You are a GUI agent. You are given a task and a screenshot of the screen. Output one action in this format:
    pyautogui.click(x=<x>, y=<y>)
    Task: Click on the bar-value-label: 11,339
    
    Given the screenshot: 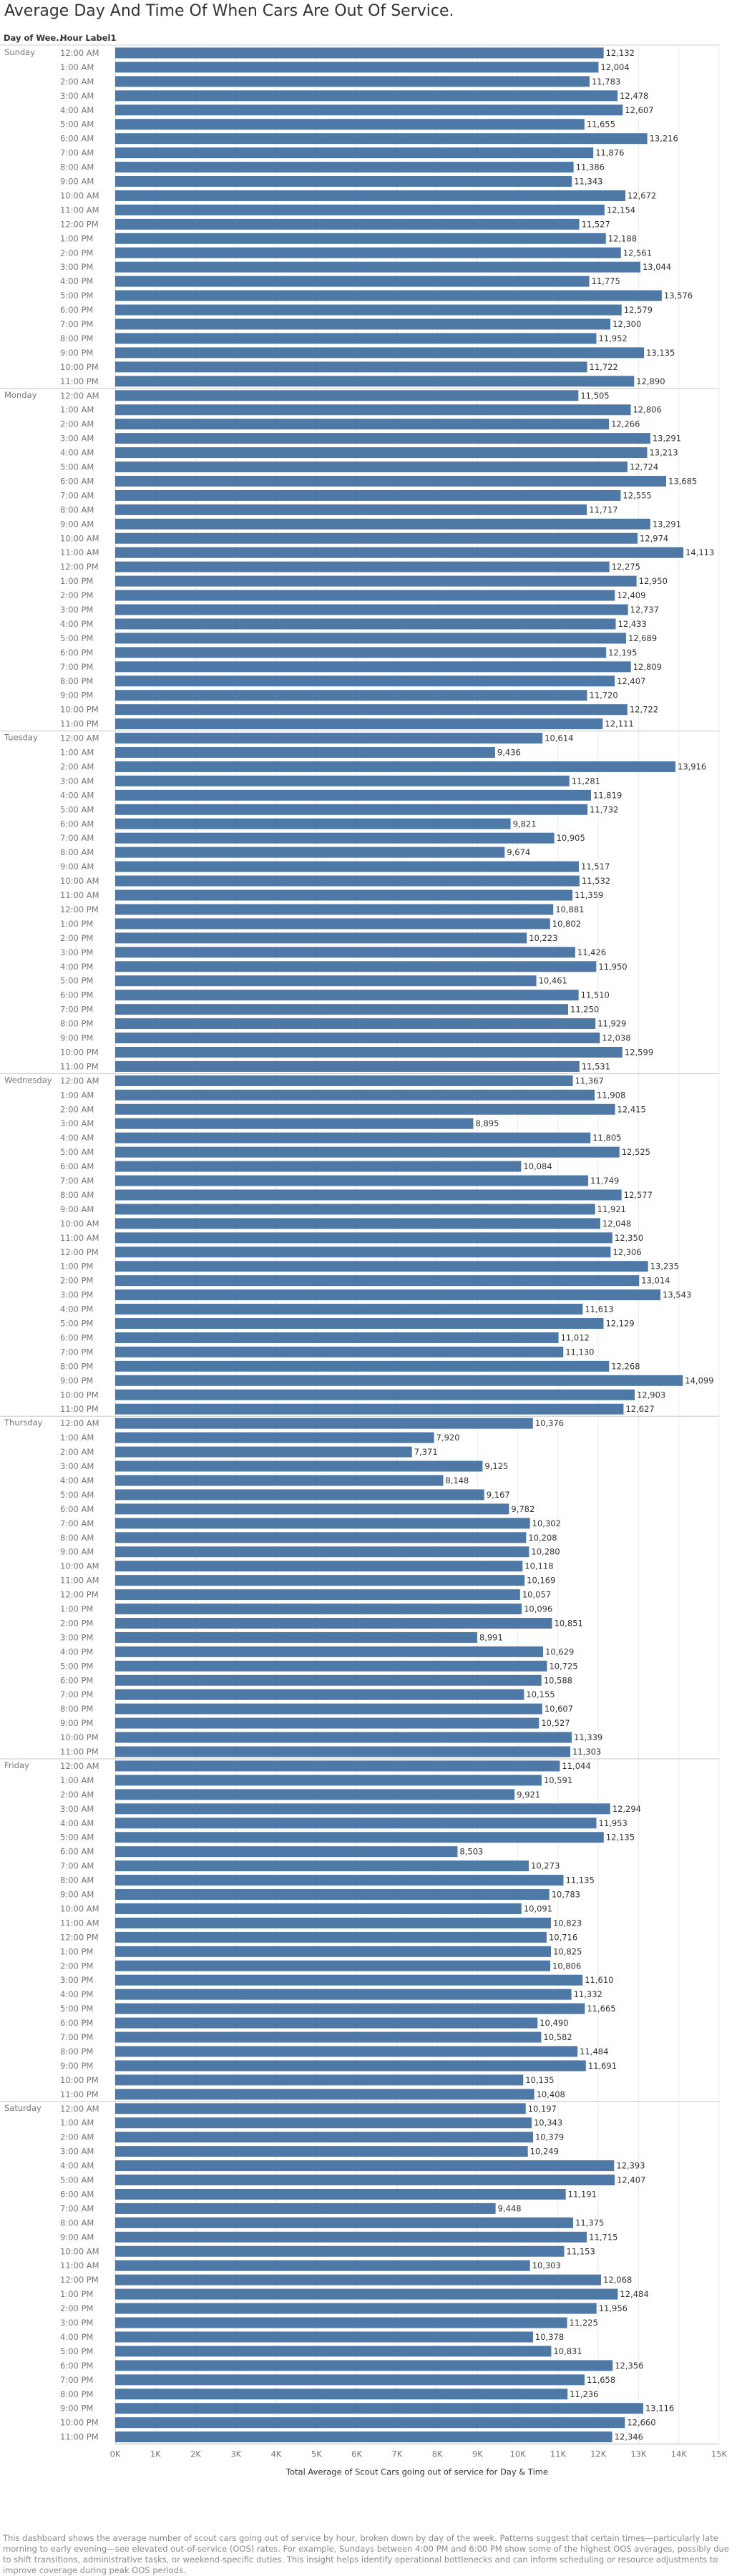 What is the action you would take?
    pyautogui.click(x=588, y=1737)
    